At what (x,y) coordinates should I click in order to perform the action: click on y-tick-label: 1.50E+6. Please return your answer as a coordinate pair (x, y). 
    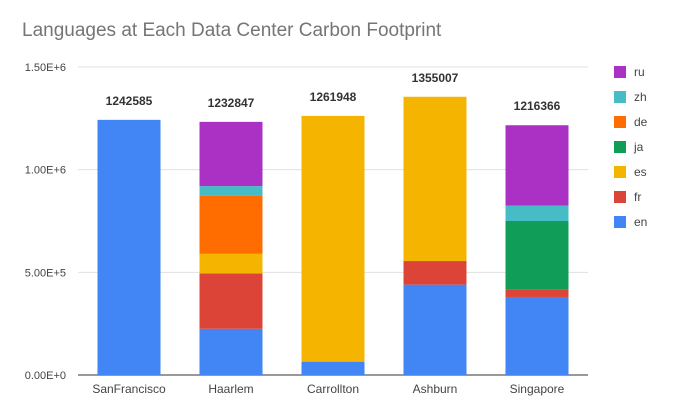
    Looking at the image, I should click on (45, 68).